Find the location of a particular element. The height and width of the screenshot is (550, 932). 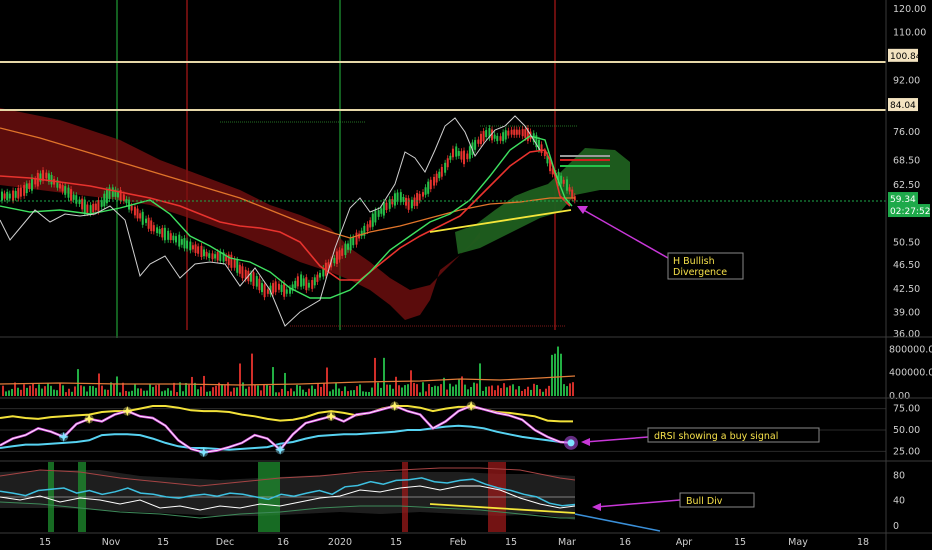

osc-upper-band is located at coordinates (288, 477).